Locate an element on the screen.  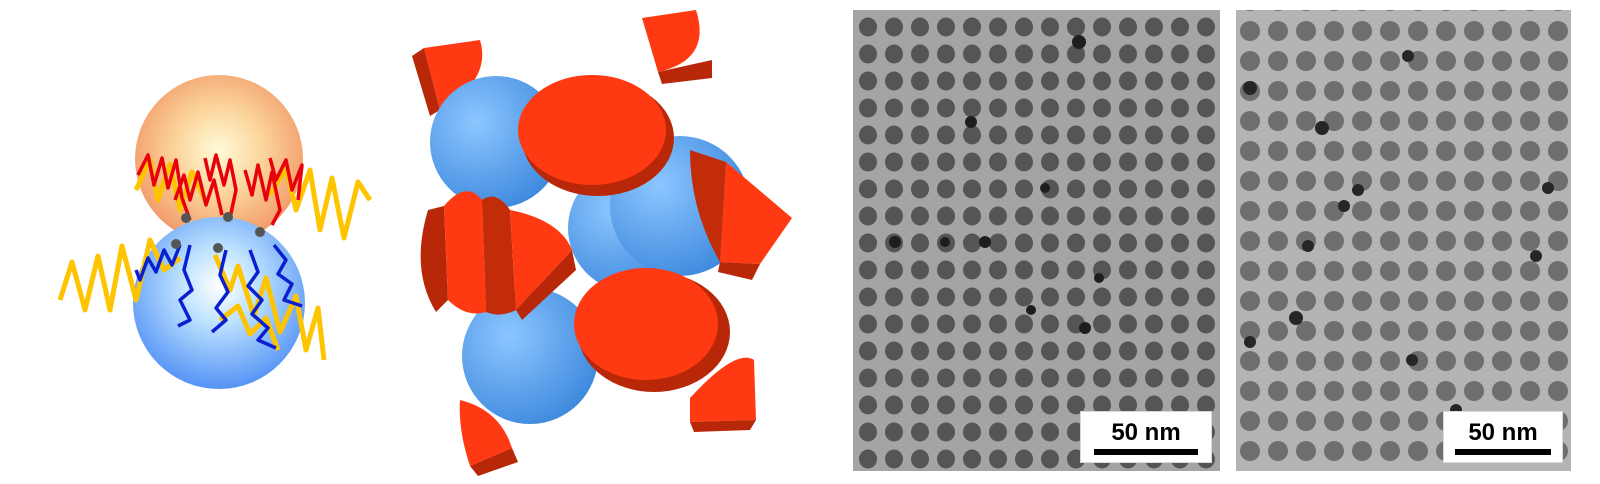
disk-caps is located at coordinates (624, 233).